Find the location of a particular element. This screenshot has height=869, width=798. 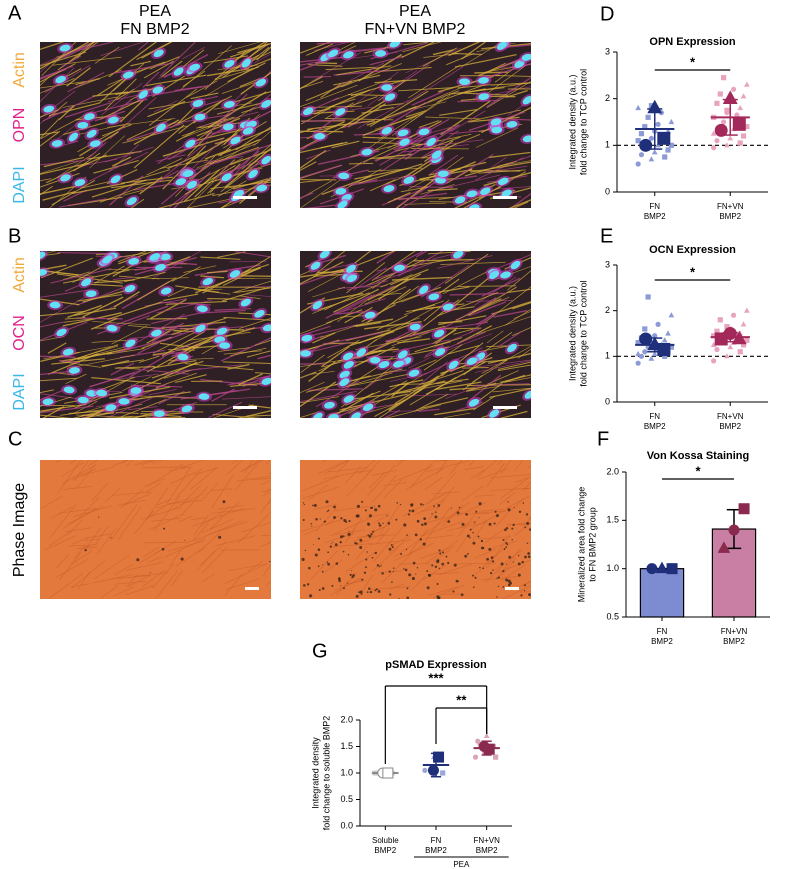

y-axis-label: Integrated density is located at coordinates (315, 773).